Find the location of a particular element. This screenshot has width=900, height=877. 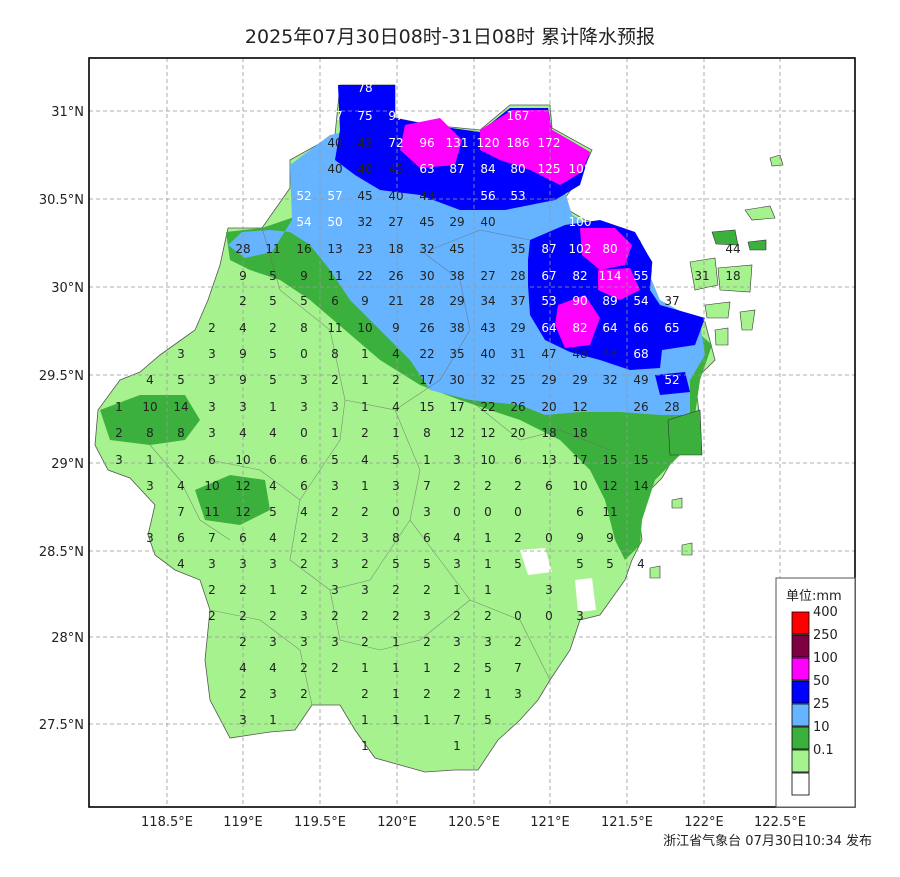

map-title: 2025年07月30日08时-31日08时 累计降水预报 is located at coordinates (450, 37).